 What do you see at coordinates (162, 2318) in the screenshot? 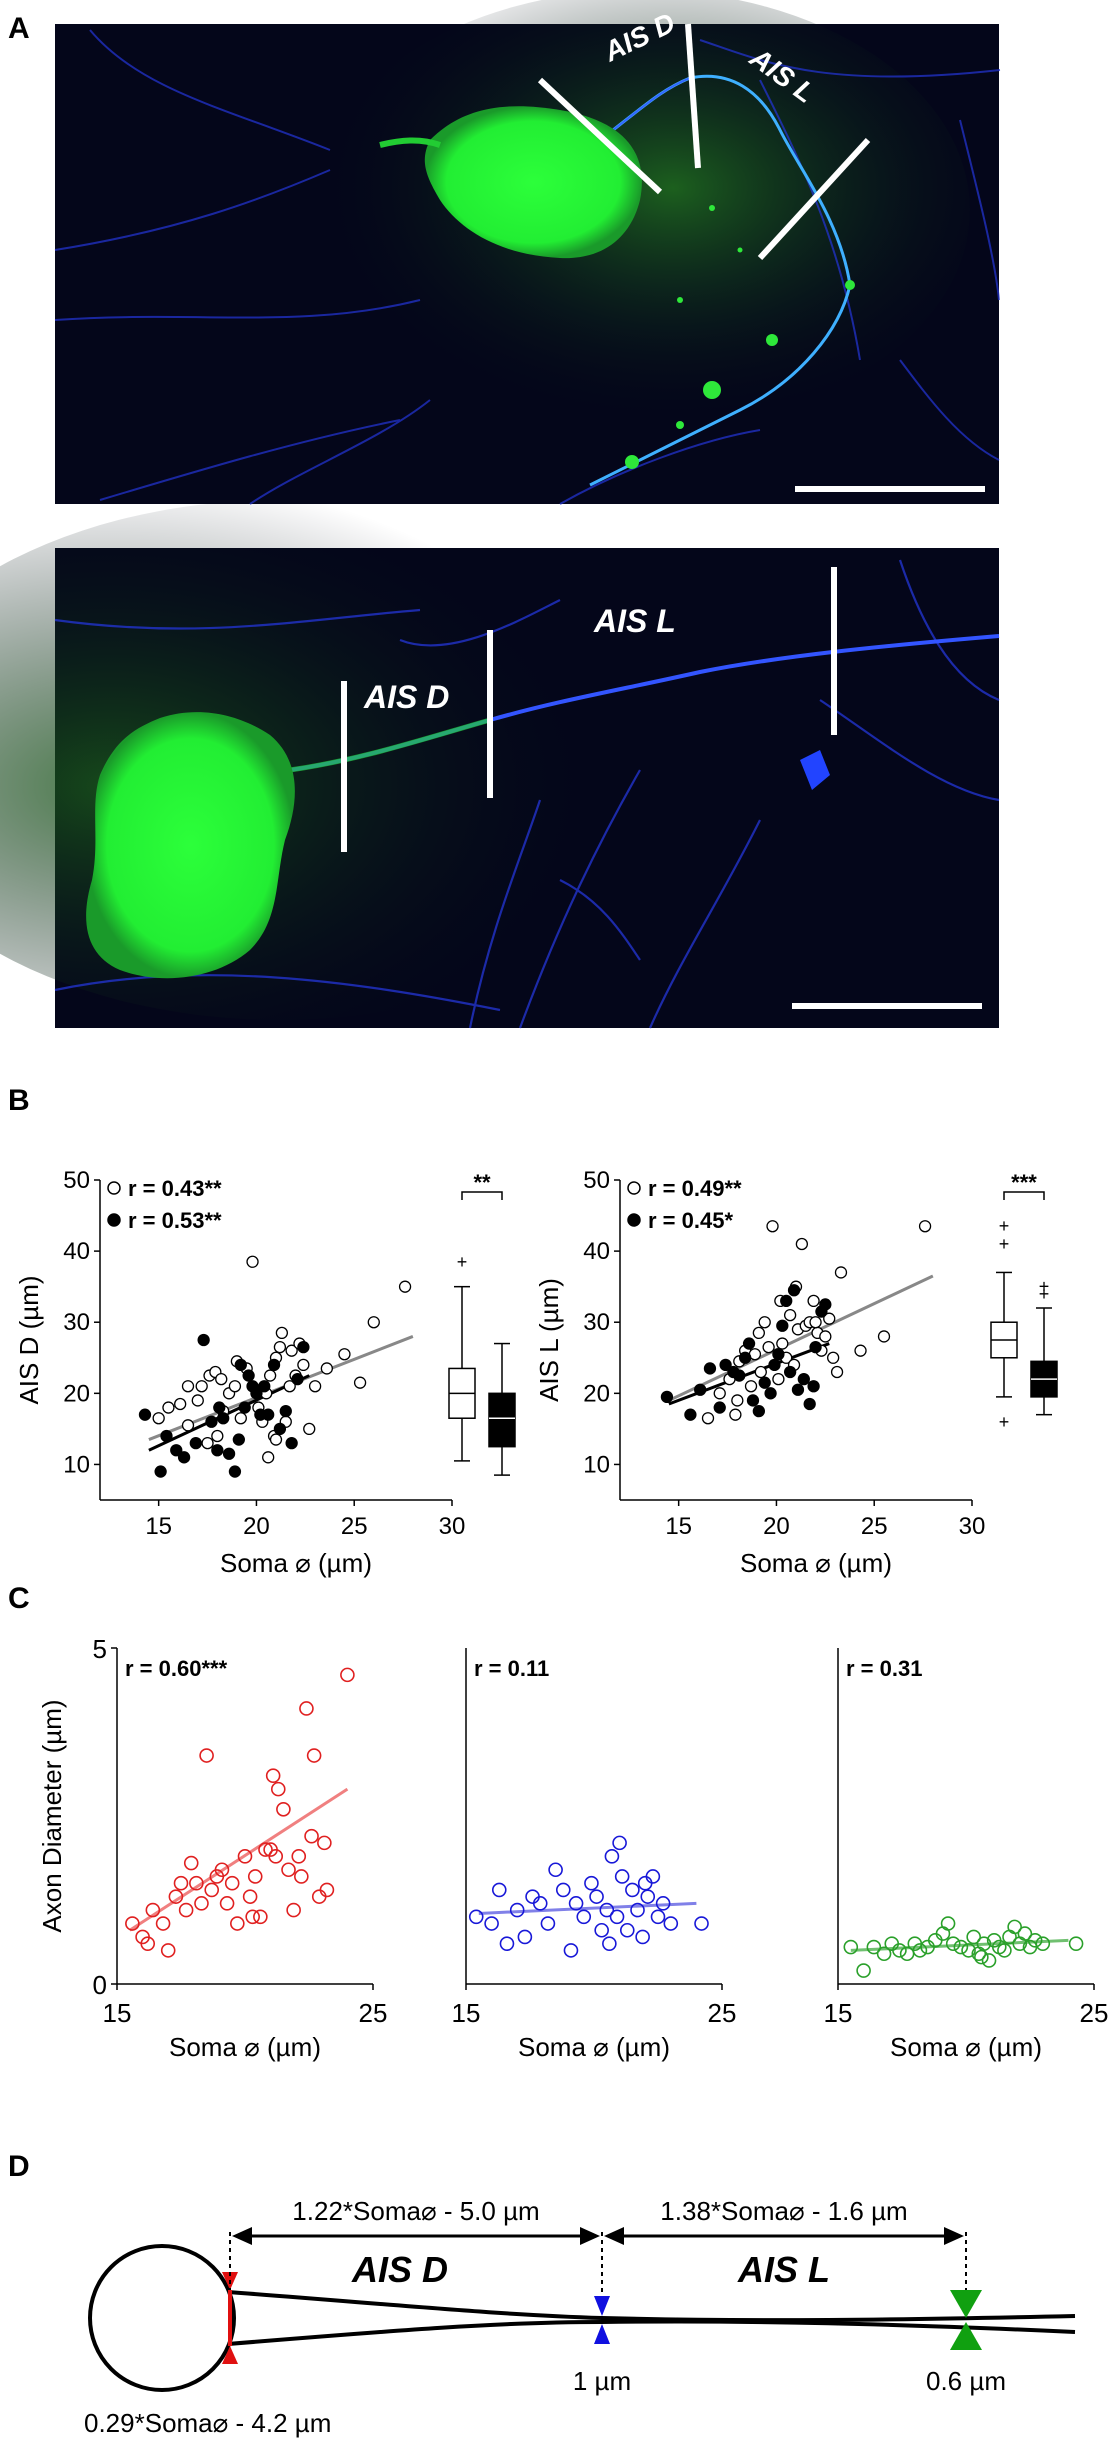
I see `soma-circle` at bounding box center [162, 2318].